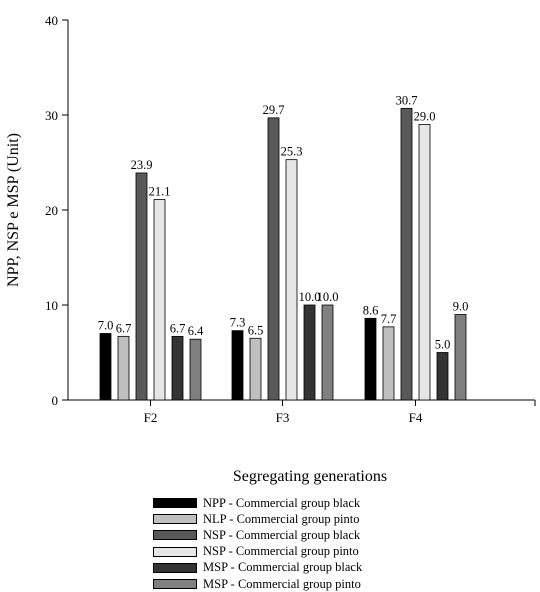  What do you see at coordinates (283, 567) in the screenshot?
I see `legend-label: MSP - Commercial group black` at bounding box center [283, 567].